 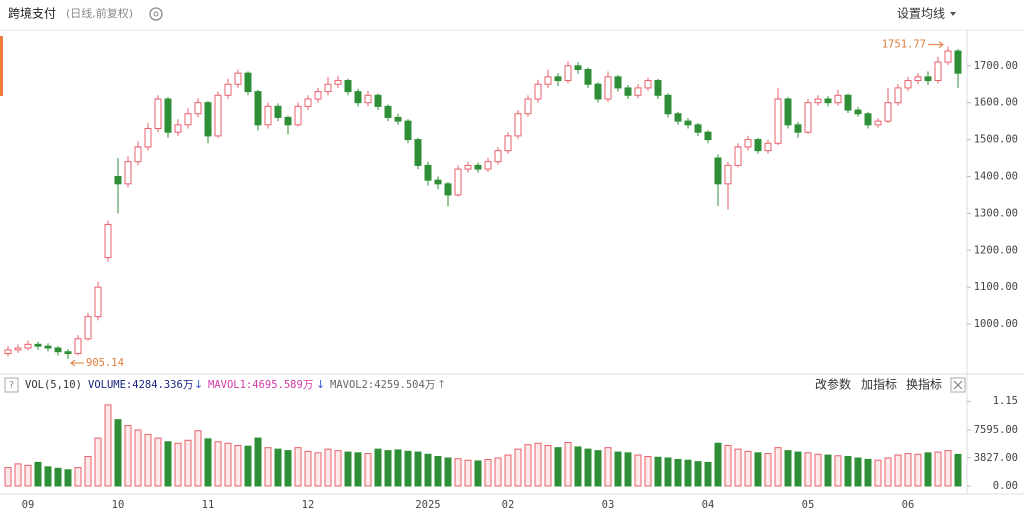 What do you see at coordinates (508, 505) in the screenshot?
I see `x-tick-label: 02` at bounding box center [508, 505].